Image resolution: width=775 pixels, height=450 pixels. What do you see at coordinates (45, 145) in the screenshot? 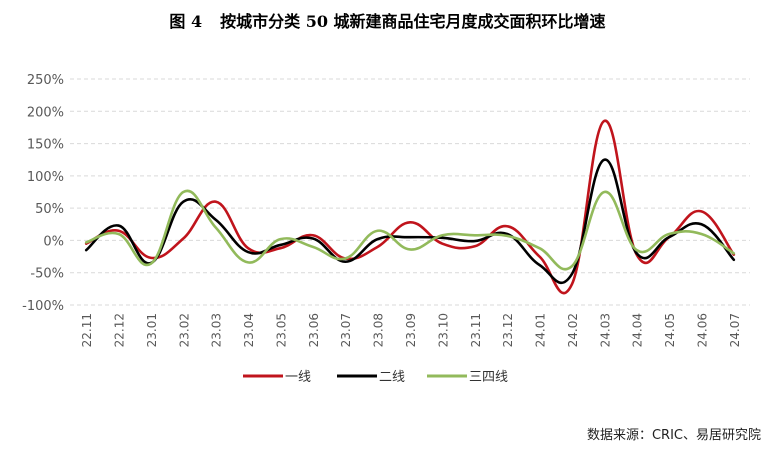
I see `y-tick-label: 150%` at bounding box center [45, 145].